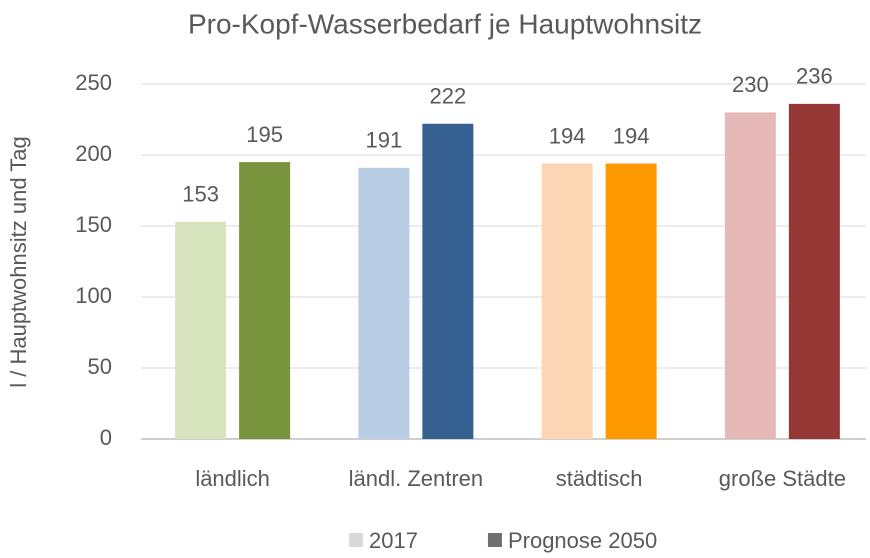 The height and width of the screenshot is (558, 870). What do you see at coordinates (232, 478) in the screenshot?
I see `x-tick-label: ländlich` at bounding box center [232, 478].